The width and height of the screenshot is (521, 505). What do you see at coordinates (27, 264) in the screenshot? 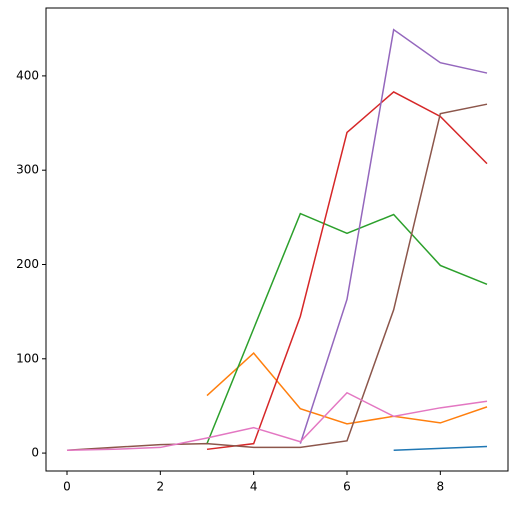
I see `y-tick-label: 200` at bounding box center [27, 264].